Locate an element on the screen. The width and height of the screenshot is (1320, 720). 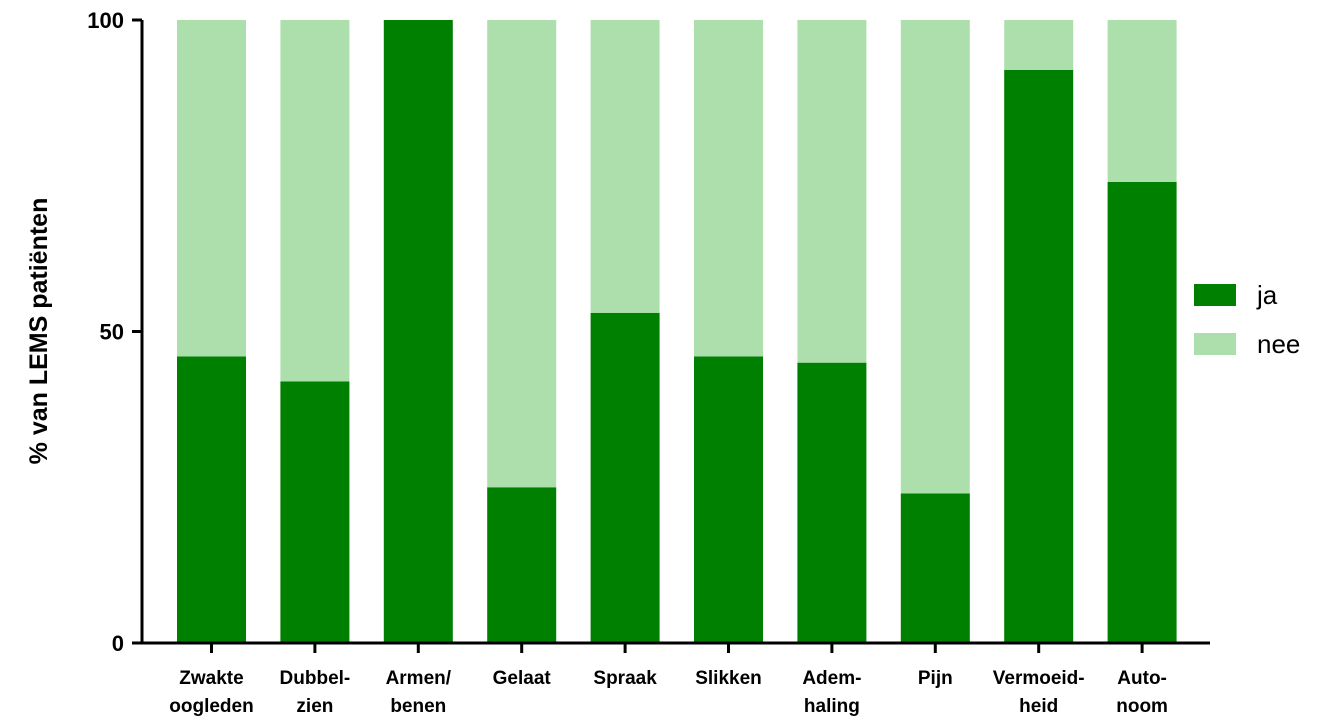
x-tick-label: Spraak is located at coordinates (625, 678).